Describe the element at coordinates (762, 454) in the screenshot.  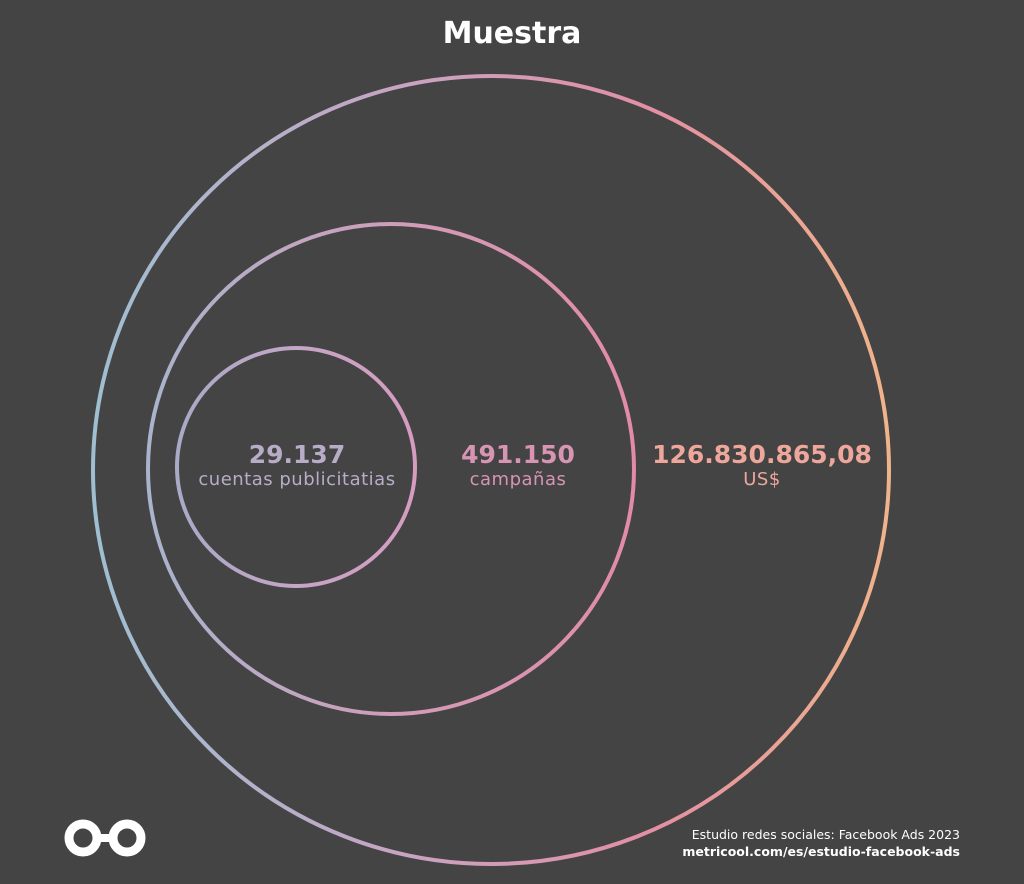
I see `stat-ad-spend-value: 126.830.865,08` at that location.